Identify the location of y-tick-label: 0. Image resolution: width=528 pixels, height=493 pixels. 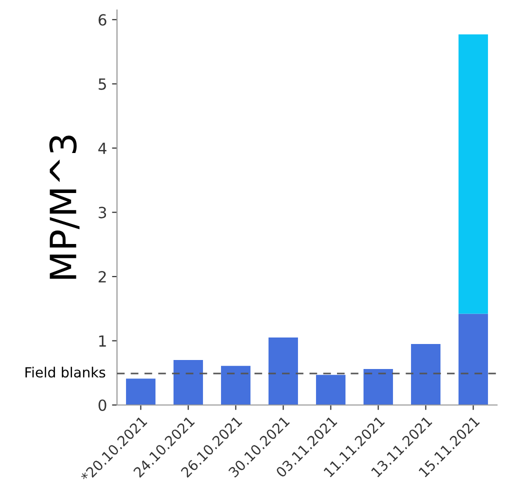
(102, 405).